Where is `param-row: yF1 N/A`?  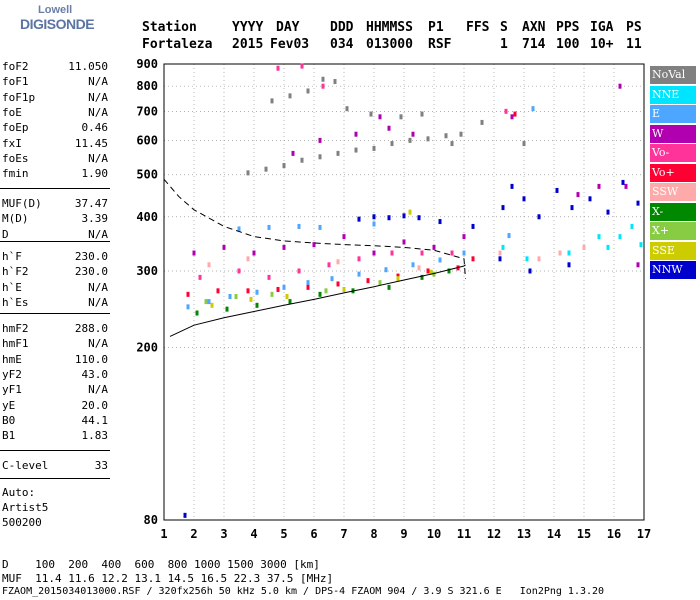 param-row: yF1 N/A is located at coordinates (55, 390).